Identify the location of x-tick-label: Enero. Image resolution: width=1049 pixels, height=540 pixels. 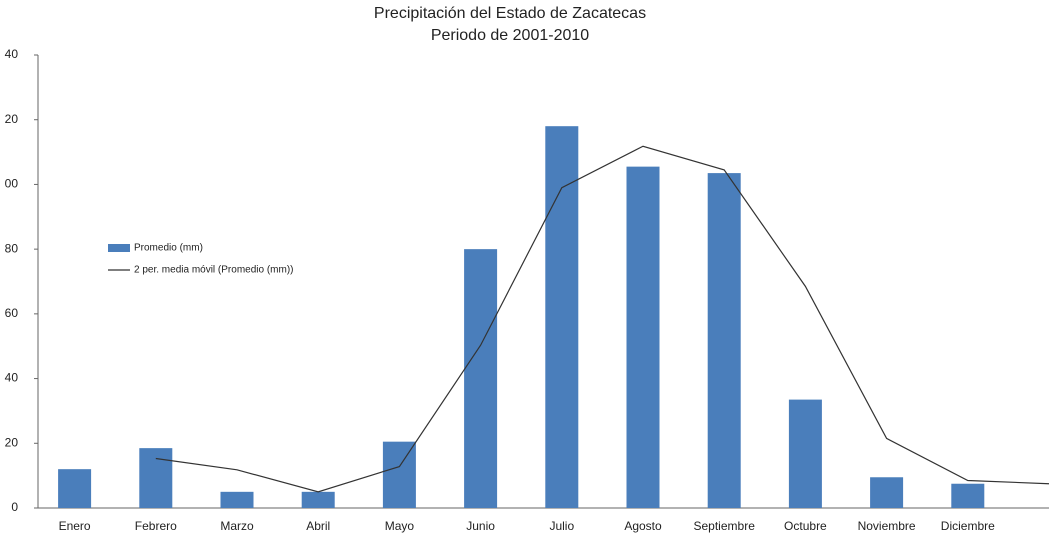
(75, 526).